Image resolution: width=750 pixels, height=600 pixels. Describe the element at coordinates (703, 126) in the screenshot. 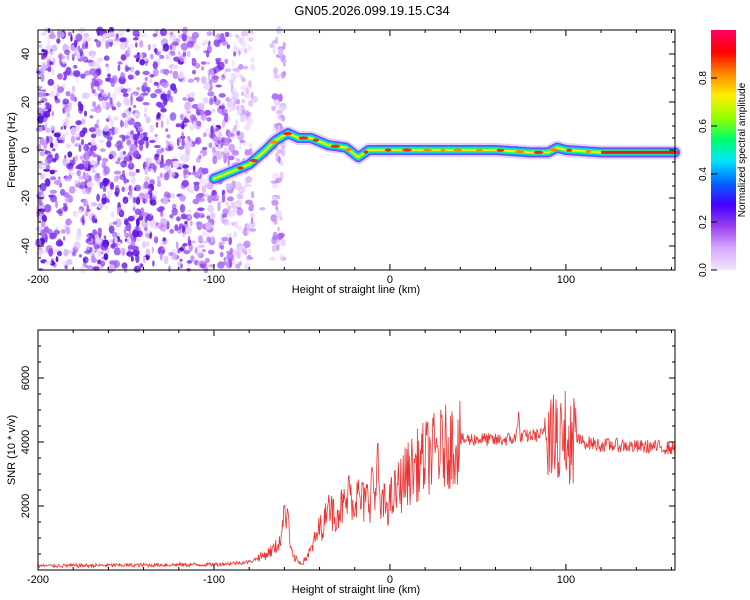

I see `colorbar-tick-label: 0.6` at that location.